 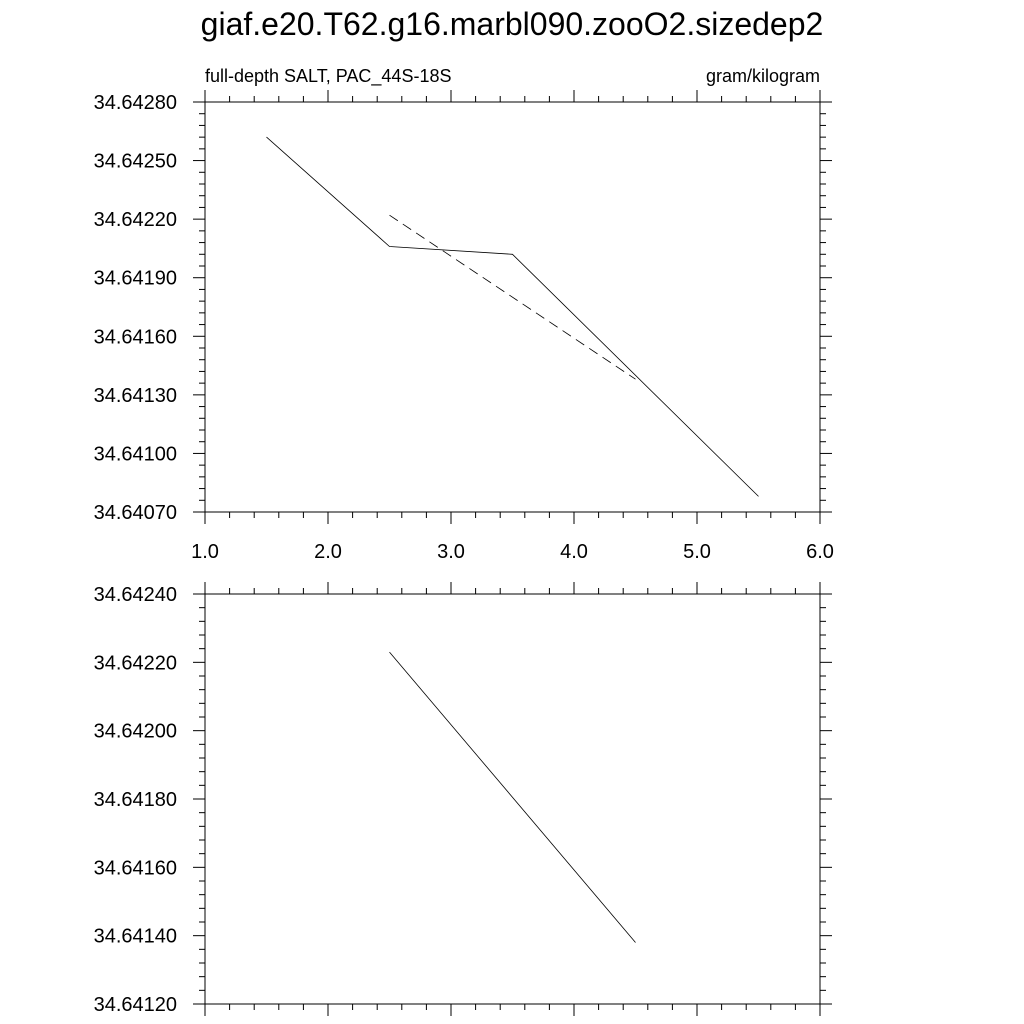 I want to click on y-tick-label: 34.64140, so click(x=135, y=937).